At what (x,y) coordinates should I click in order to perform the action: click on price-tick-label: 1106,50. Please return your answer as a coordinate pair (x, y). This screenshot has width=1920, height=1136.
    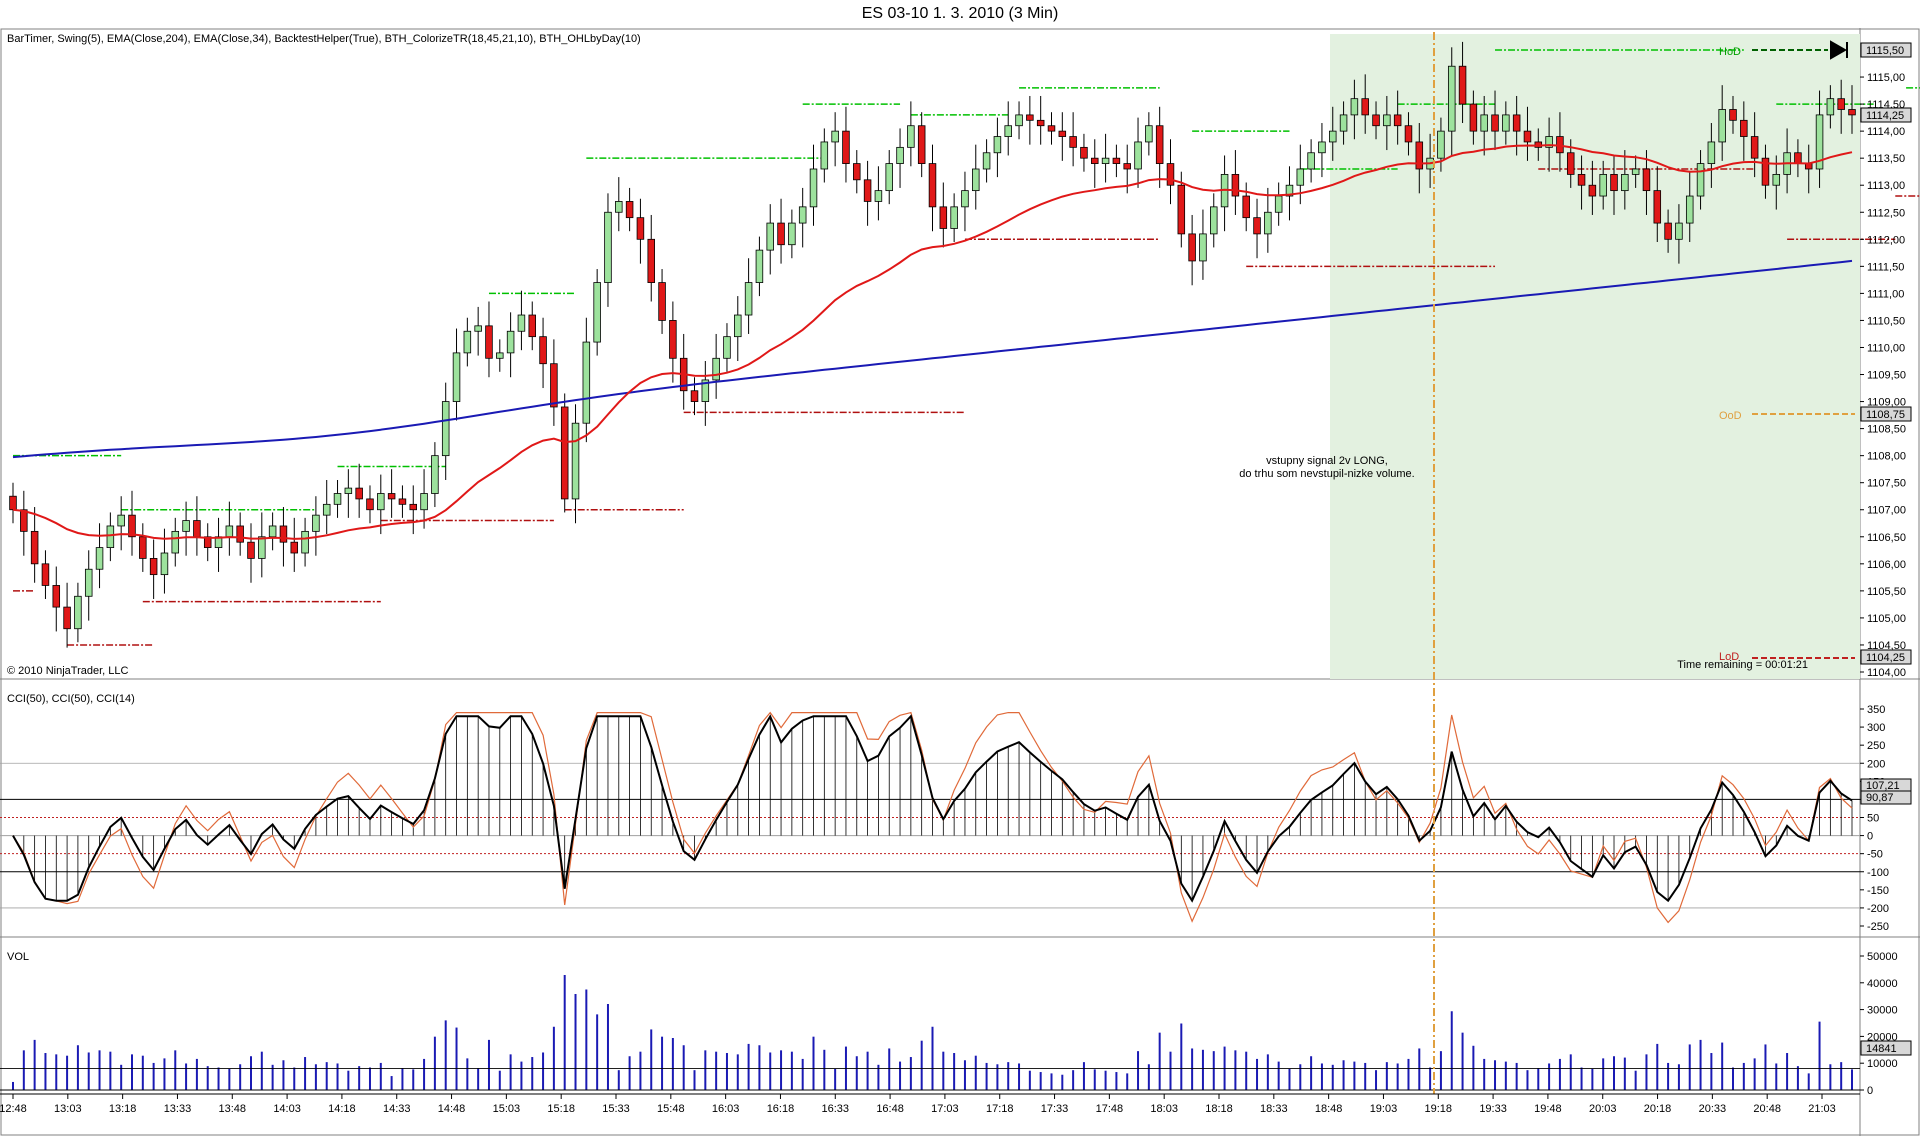
    Looking at the image, I should click on (1886, 538).